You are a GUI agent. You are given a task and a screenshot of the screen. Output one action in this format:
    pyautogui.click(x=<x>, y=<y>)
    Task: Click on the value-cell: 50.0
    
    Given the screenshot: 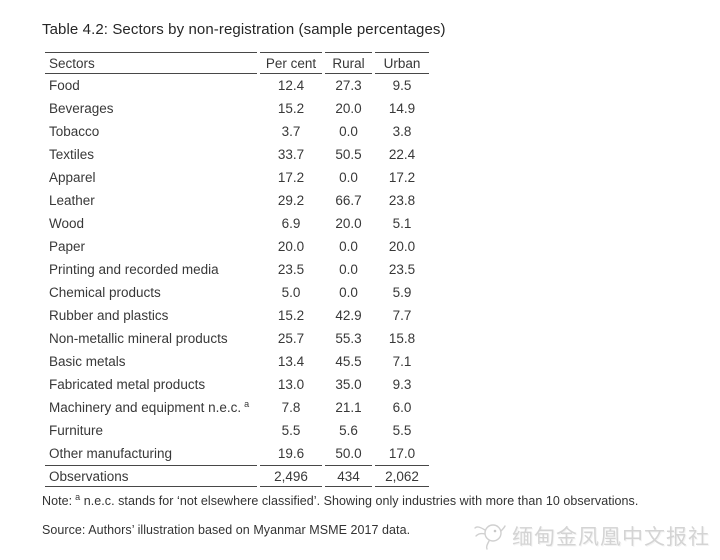 What is the action you would take?
    pyautogui.click(x=348, y=453)
    